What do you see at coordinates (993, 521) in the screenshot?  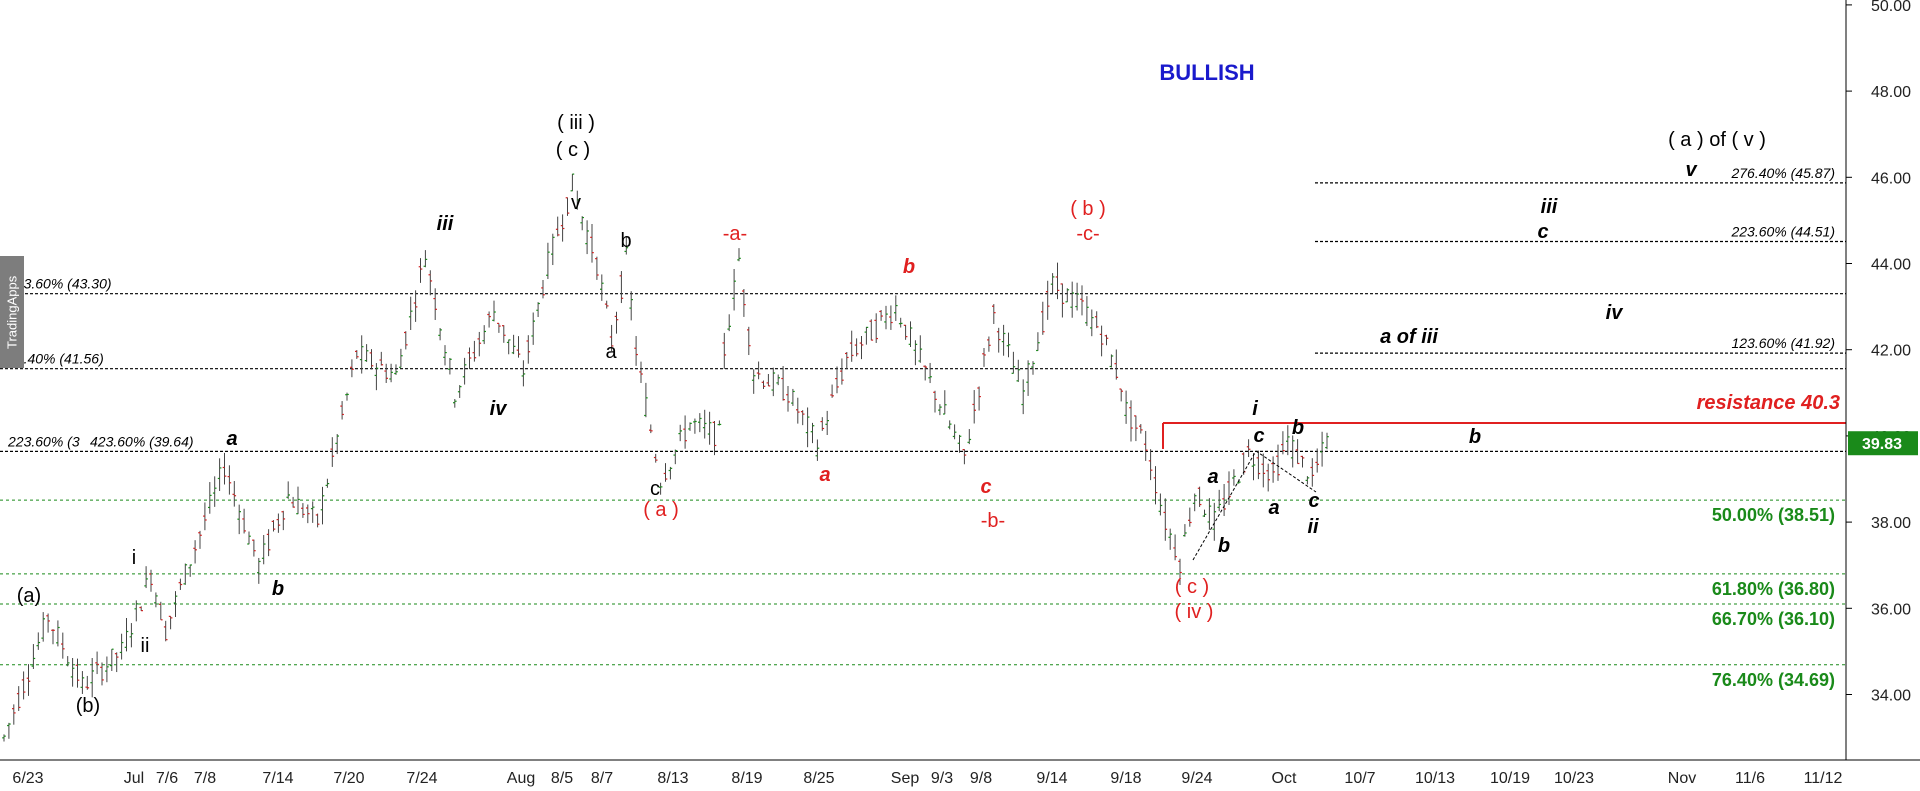 I see `wave-label: -b-` at bounding box center [993, 521].